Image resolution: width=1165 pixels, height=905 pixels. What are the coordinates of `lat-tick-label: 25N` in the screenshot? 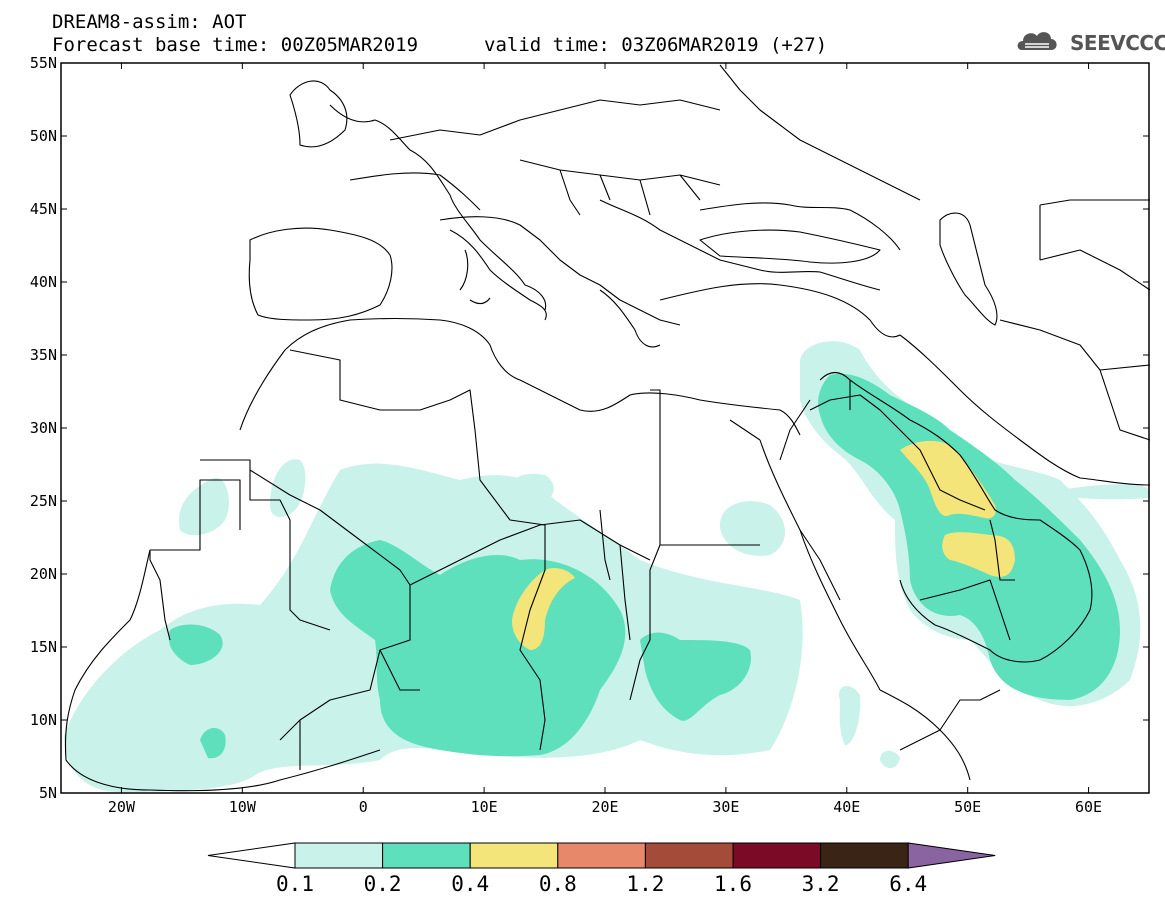 It's located at (43, 501).